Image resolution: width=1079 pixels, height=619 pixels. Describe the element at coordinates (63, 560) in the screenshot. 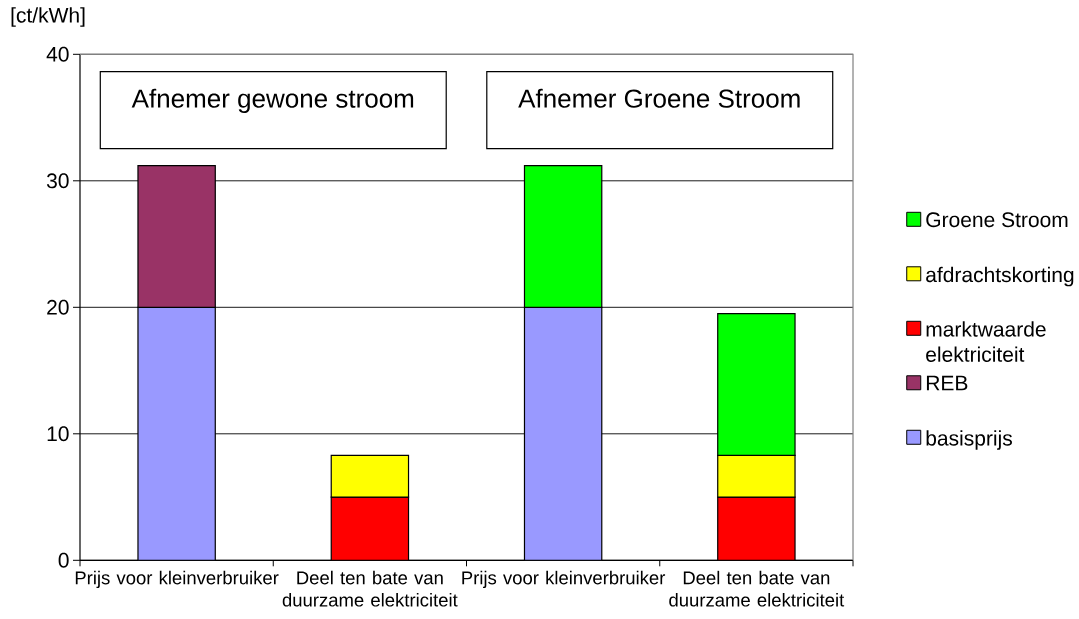

I see `y-tick-label: 0` at that location.